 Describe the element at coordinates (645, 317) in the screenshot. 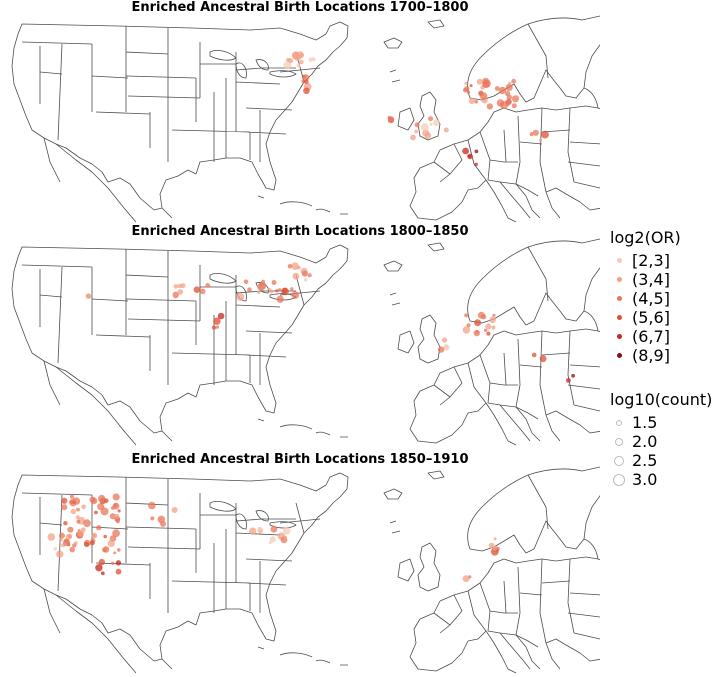

I see `or-legend-item: (5,6]` at that location.